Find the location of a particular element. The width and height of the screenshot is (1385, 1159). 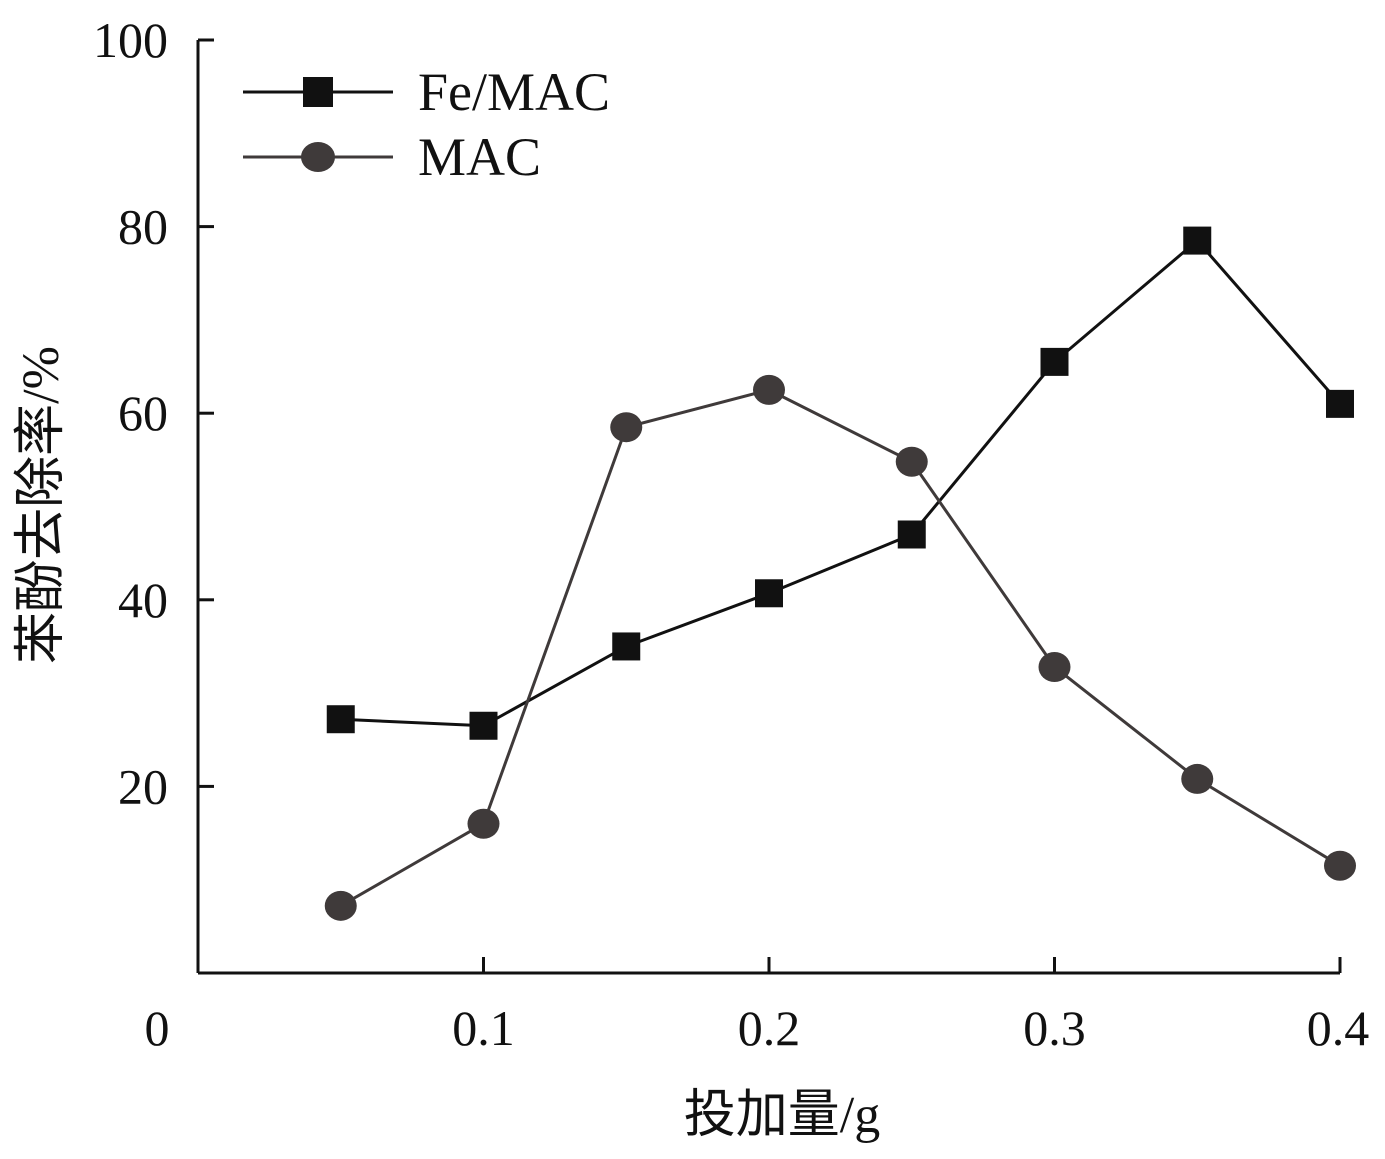

y-tick-label: 40 is located at coordinates (143, 600).